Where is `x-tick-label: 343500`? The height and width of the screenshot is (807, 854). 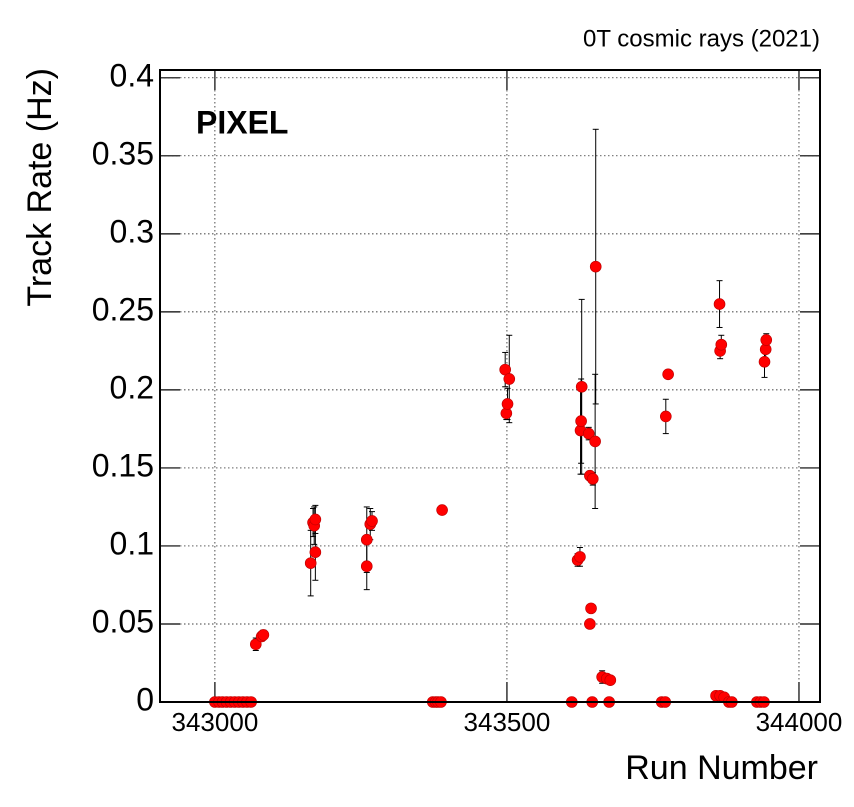 x-tick-label: 343500 is located at coordinates (507, 722).